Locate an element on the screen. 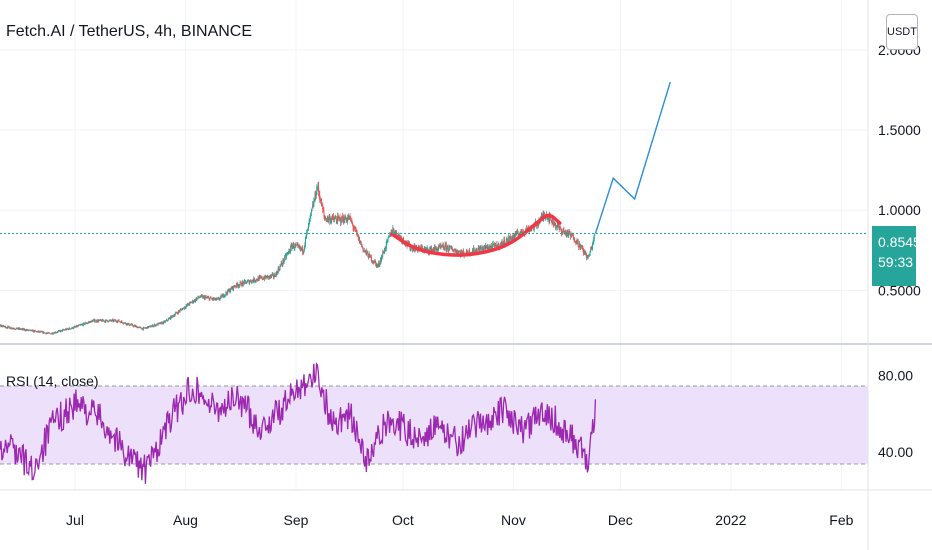 The image size is (932, 550). currency-button: USDT is located at coordinates (902, 32).